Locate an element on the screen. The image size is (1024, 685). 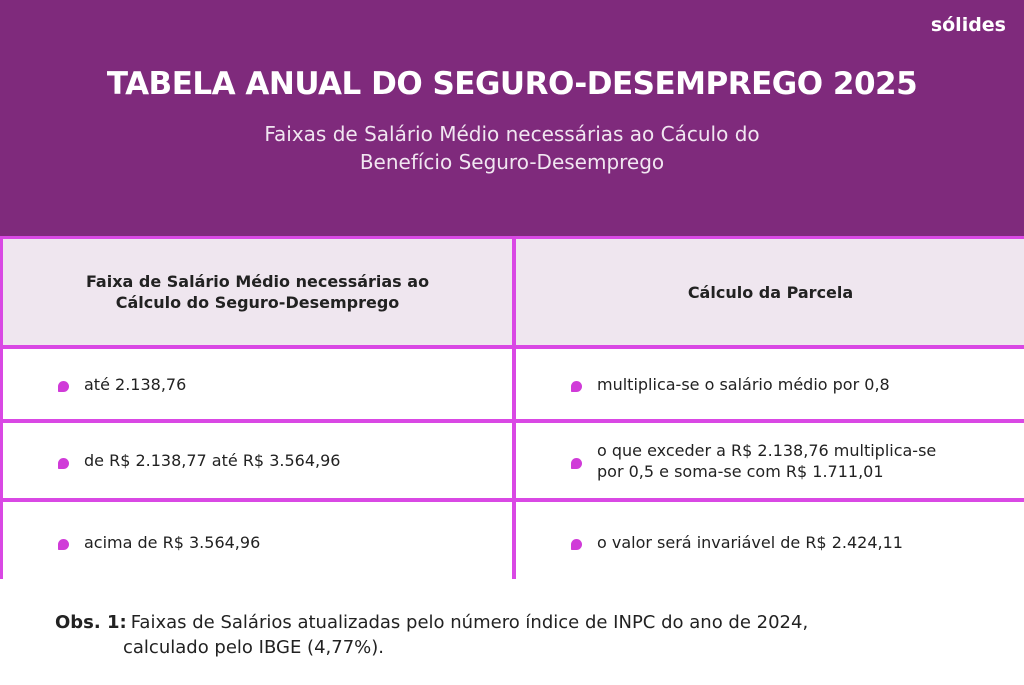
cell-line: por 0,5 e soma-se com R$ 1.711,01 is located at coordinates (740, 471).